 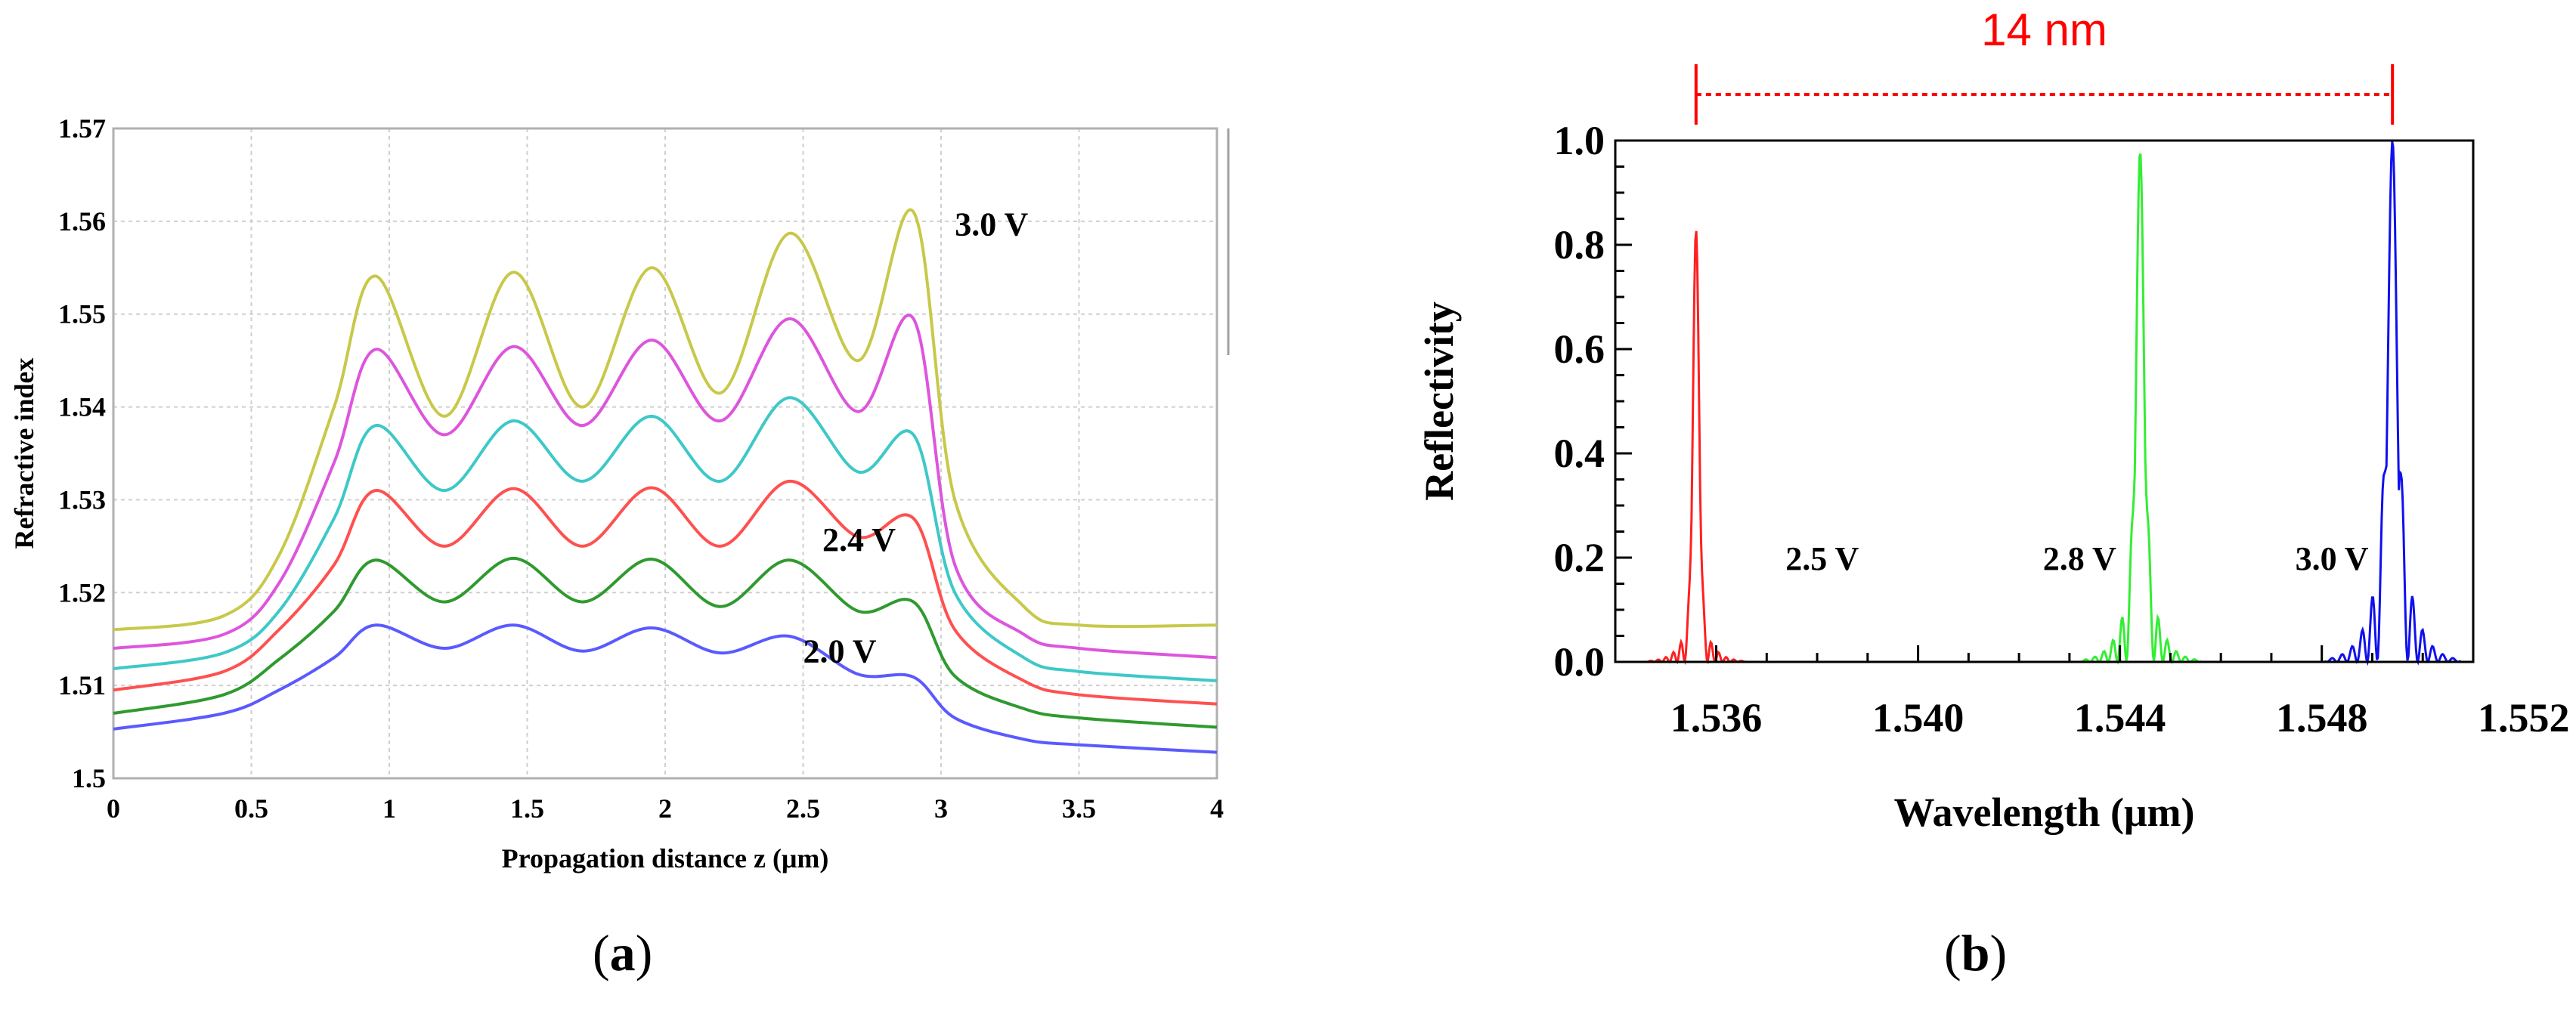 What do you see at coordinates (2120, 717) in the screenshot?
I see `x-tick-label: 1.544` at bounding box center [2120, 717].